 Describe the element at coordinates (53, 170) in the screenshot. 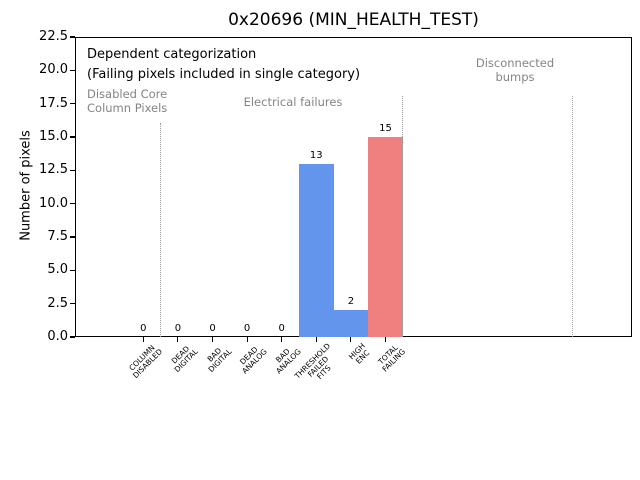

I see `y-tick-label: 12.5` at that location.